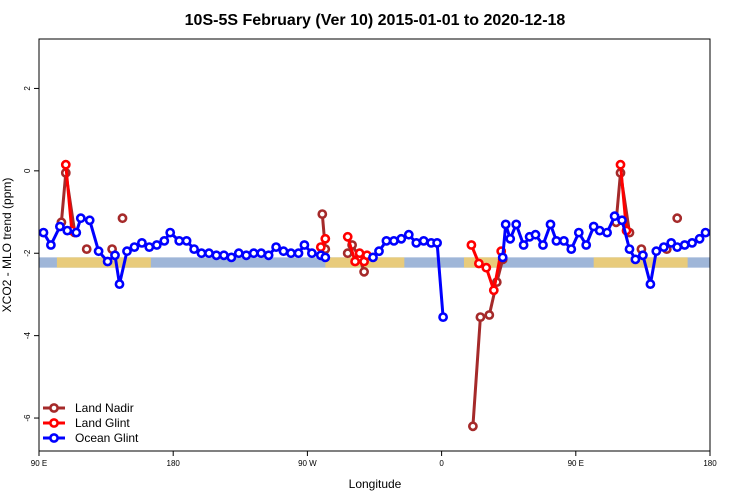  Describe the element at coordinates (27, 88) in the screenshot. I see `y-tick-label: 2` at that location.